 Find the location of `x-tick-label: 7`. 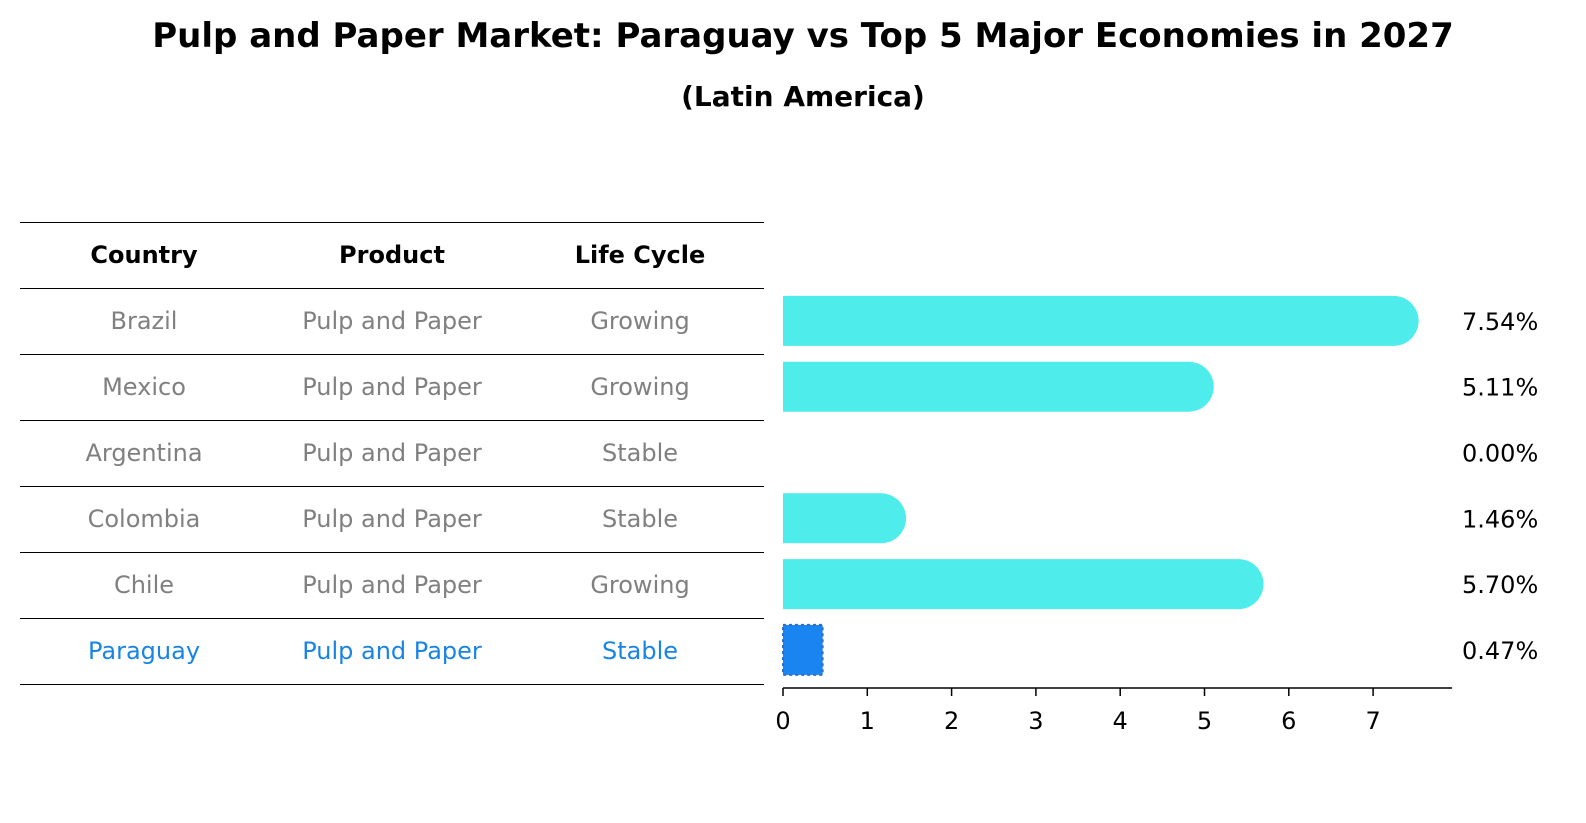

x-tick-label: 7 is located at coordinates (1372, 721).